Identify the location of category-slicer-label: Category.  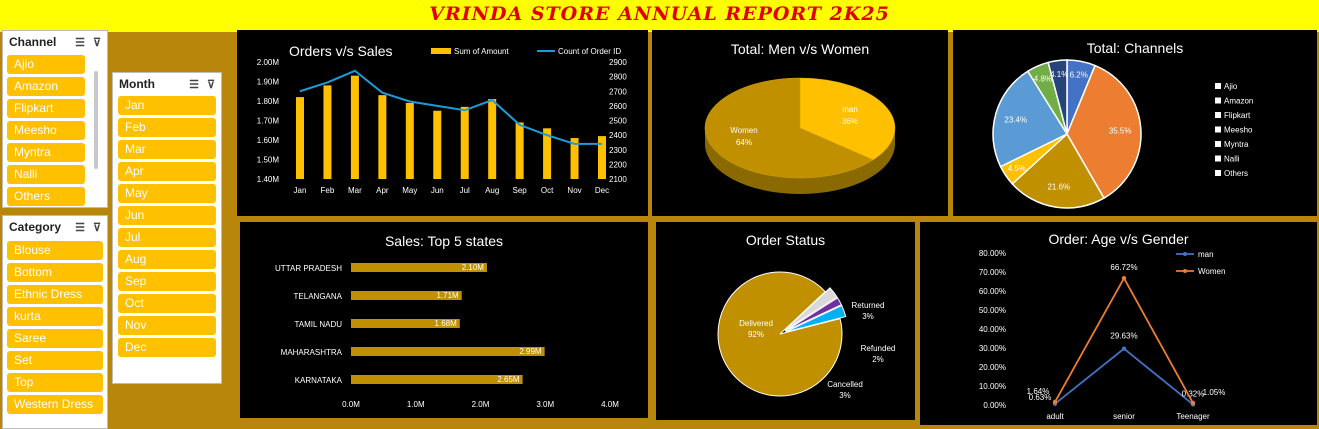
(35, 227).